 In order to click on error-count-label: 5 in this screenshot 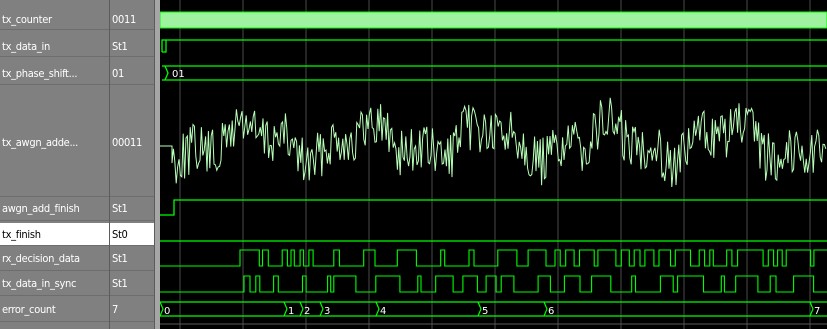, I will do `click(485, 311)`.